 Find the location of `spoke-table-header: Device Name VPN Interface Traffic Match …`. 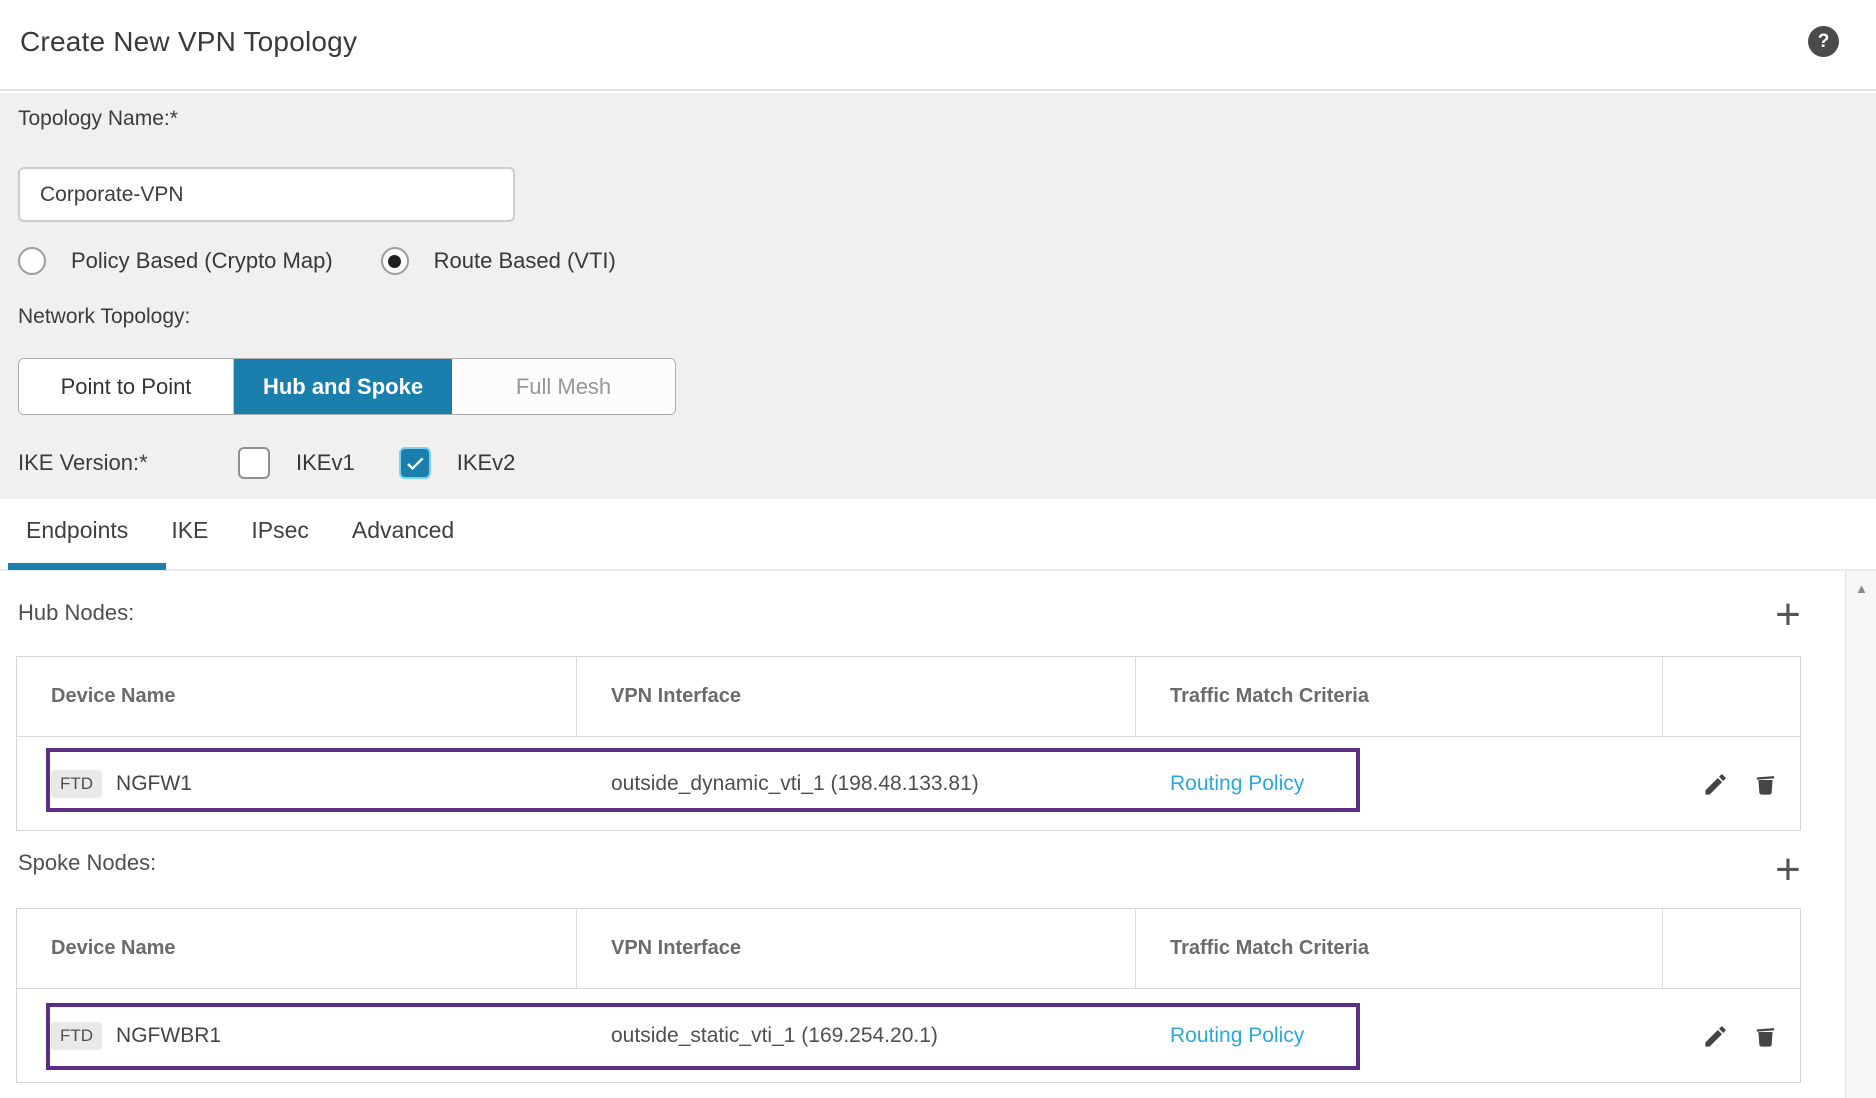

spoke-table-header: Device Name VPN Interface Traffic Match … is located at coordinates (908, 949).